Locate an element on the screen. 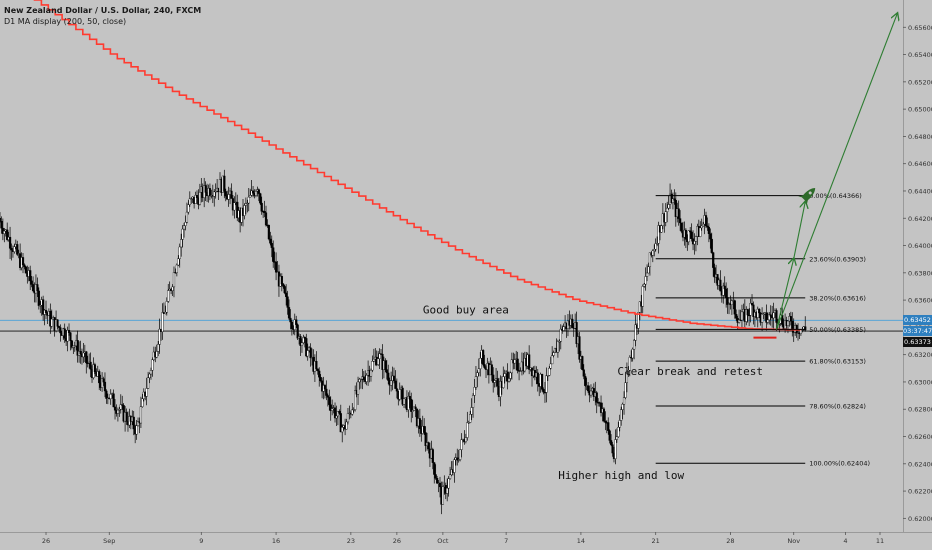 The height and width of the screenshot is (550, 932). crosshair-price-tag: 0.63373 is located at coordinates (917, 342).